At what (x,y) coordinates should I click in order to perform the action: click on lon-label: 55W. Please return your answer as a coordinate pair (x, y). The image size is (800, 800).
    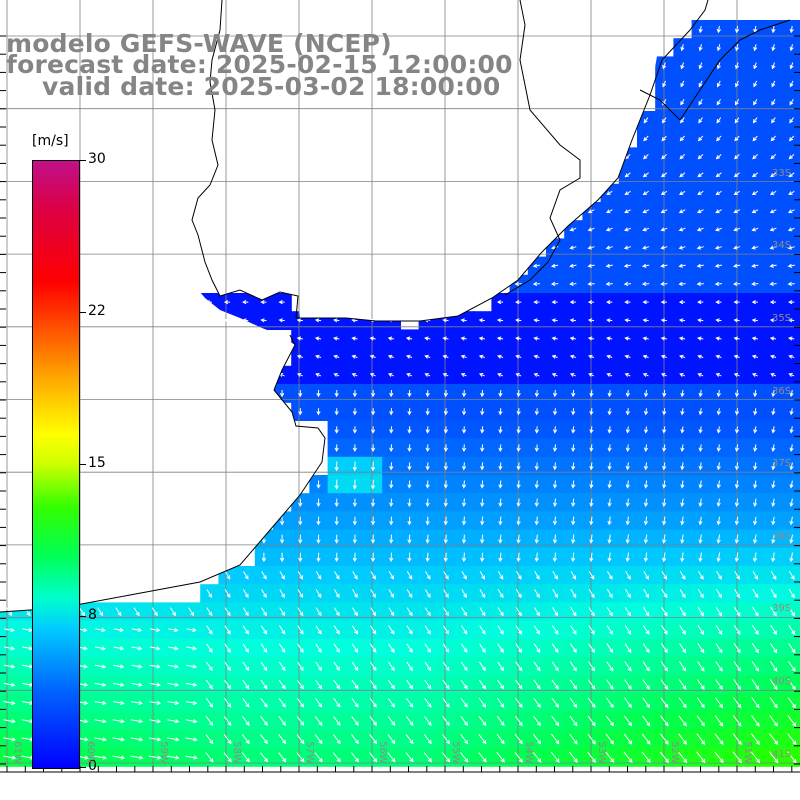
    Looking at the image, I should click on (455, 752).